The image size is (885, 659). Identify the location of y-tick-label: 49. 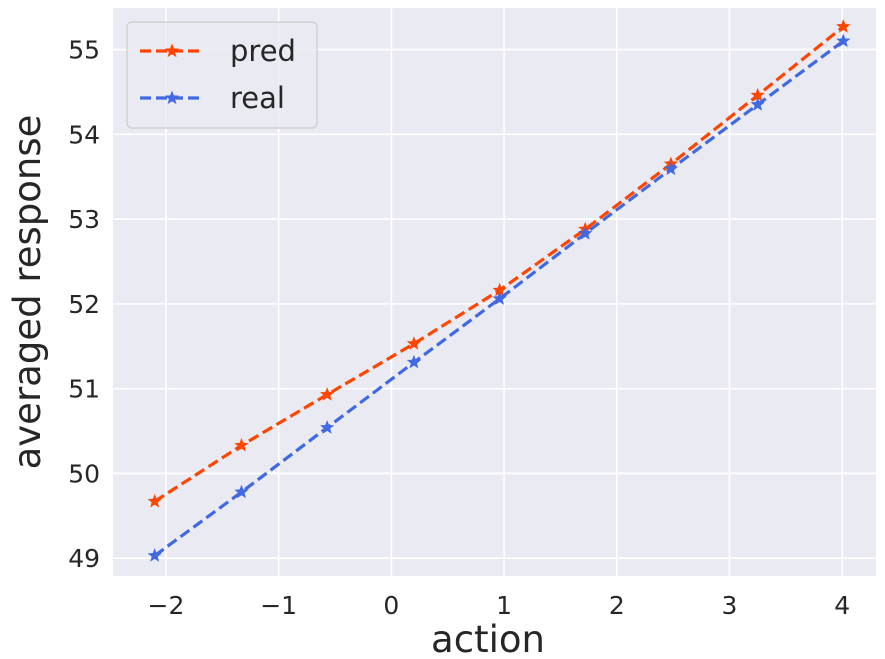
(84, 558).